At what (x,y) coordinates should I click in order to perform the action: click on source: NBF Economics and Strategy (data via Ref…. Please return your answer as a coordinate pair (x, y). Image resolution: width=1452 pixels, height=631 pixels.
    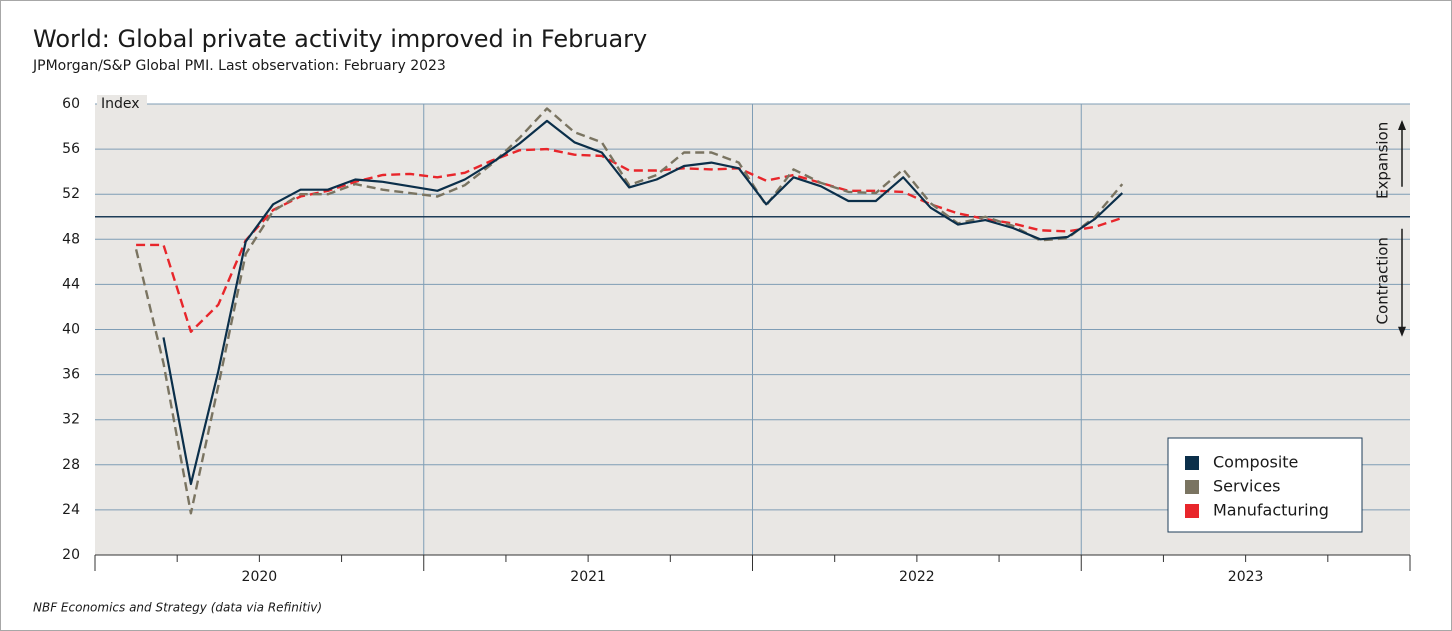
    Looking at the image, I should click on (177, 608).